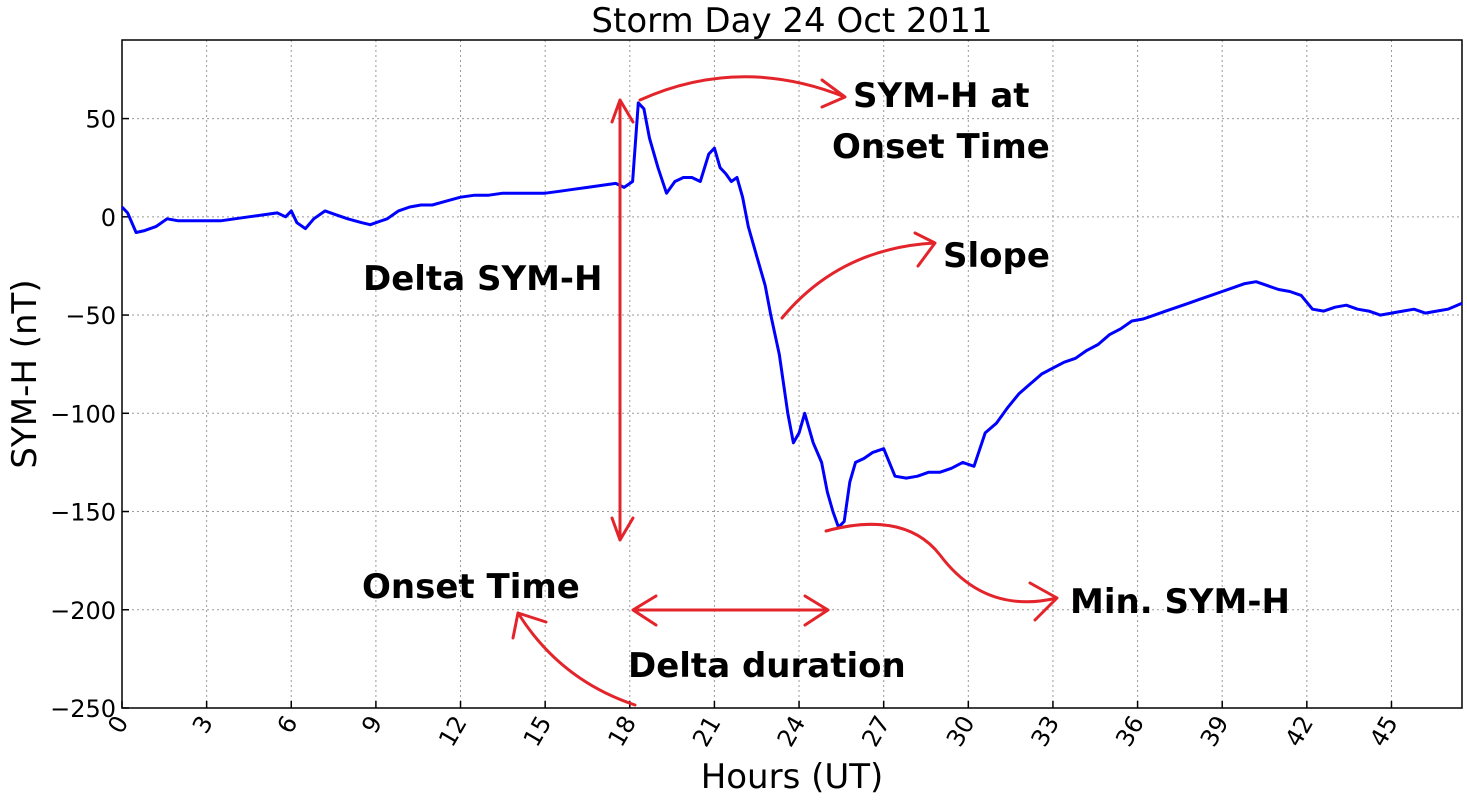 The height and width of the screenshot is (800, 1467). Describe the element at coordinates (83, 709) in the screenshot. I see `y-tick-label: −250` at that location.